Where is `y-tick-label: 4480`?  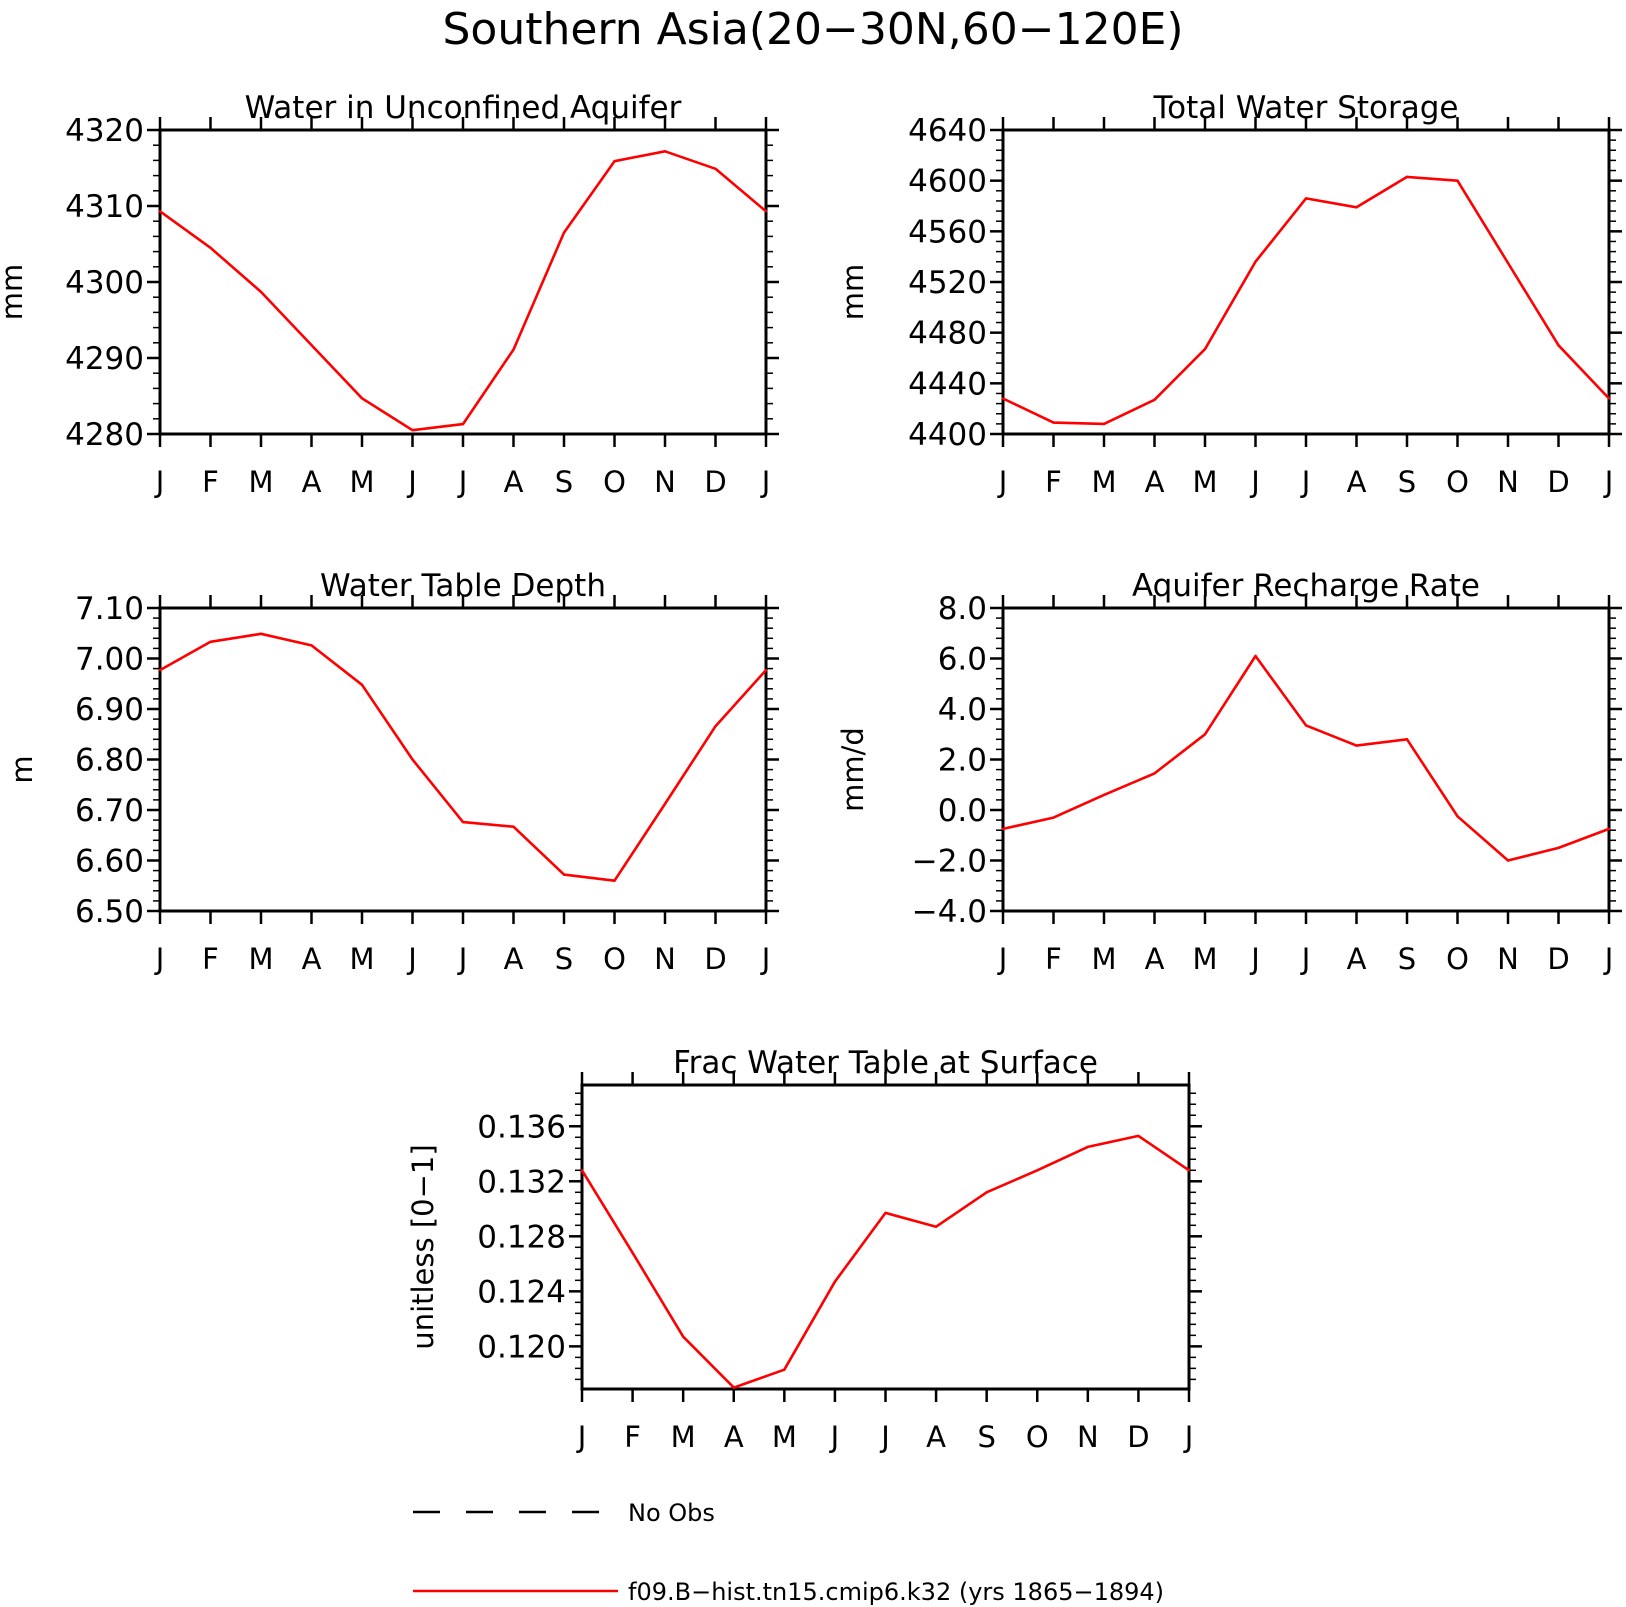
y-tick-label: 4480 is located at coordinates (947, 334).